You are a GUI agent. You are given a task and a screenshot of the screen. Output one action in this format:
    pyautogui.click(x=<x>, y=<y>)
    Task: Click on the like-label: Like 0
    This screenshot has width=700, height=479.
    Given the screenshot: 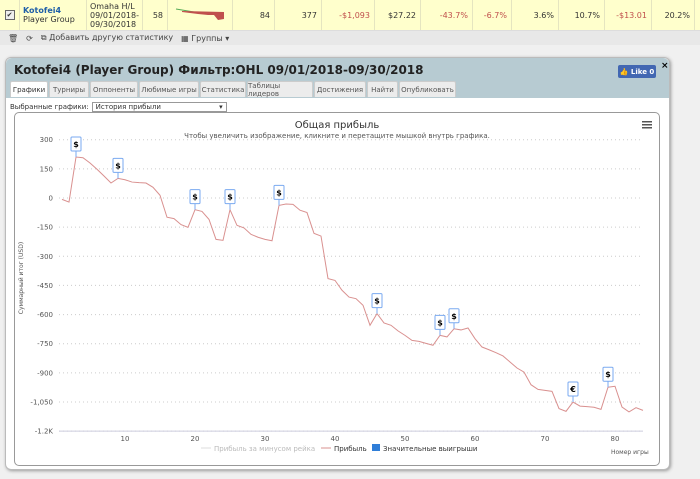 What is the action you would take?
    pyautogui.click(x=642, y=71)
    